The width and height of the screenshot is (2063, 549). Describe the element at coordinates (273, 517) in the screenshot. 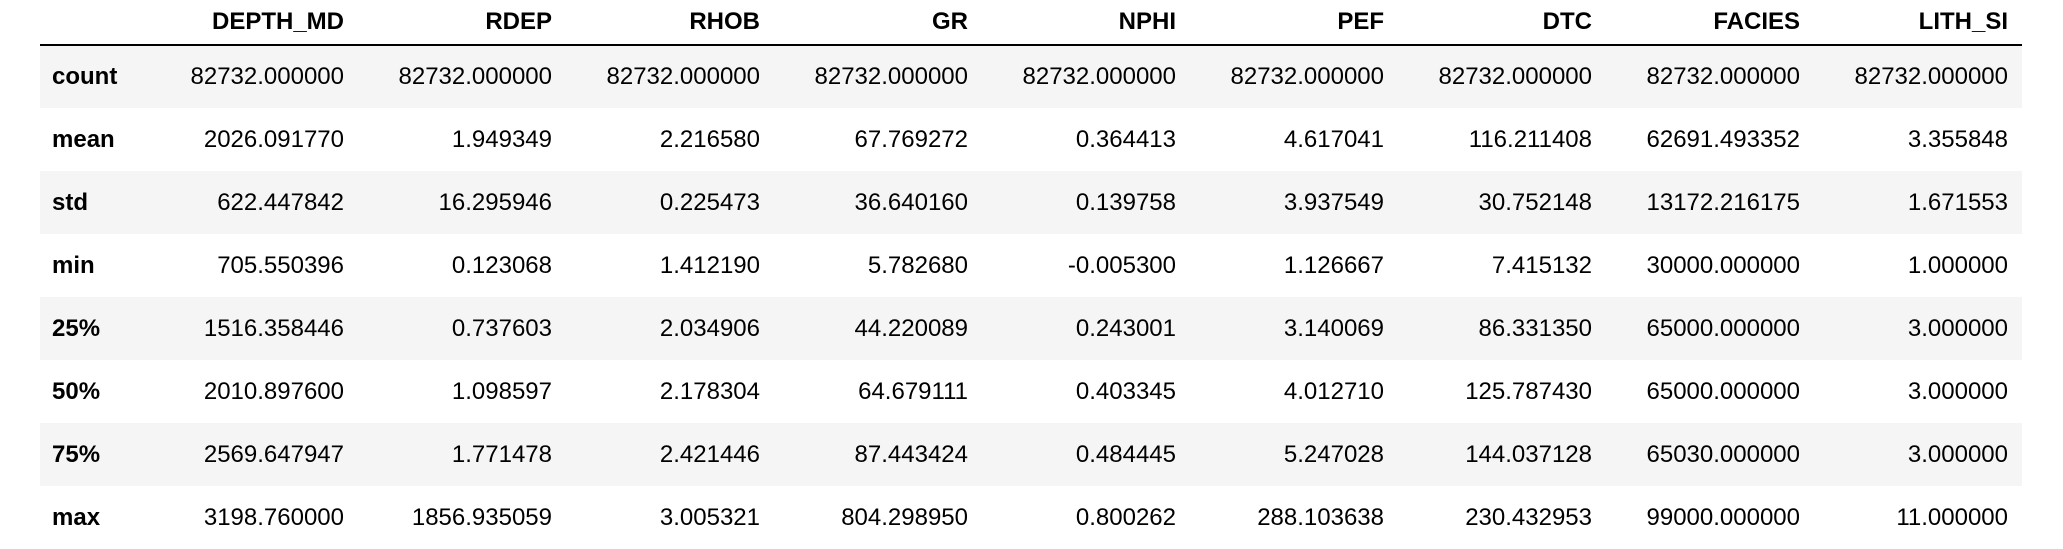

I see `table-cell: 3198.760000` at that location.